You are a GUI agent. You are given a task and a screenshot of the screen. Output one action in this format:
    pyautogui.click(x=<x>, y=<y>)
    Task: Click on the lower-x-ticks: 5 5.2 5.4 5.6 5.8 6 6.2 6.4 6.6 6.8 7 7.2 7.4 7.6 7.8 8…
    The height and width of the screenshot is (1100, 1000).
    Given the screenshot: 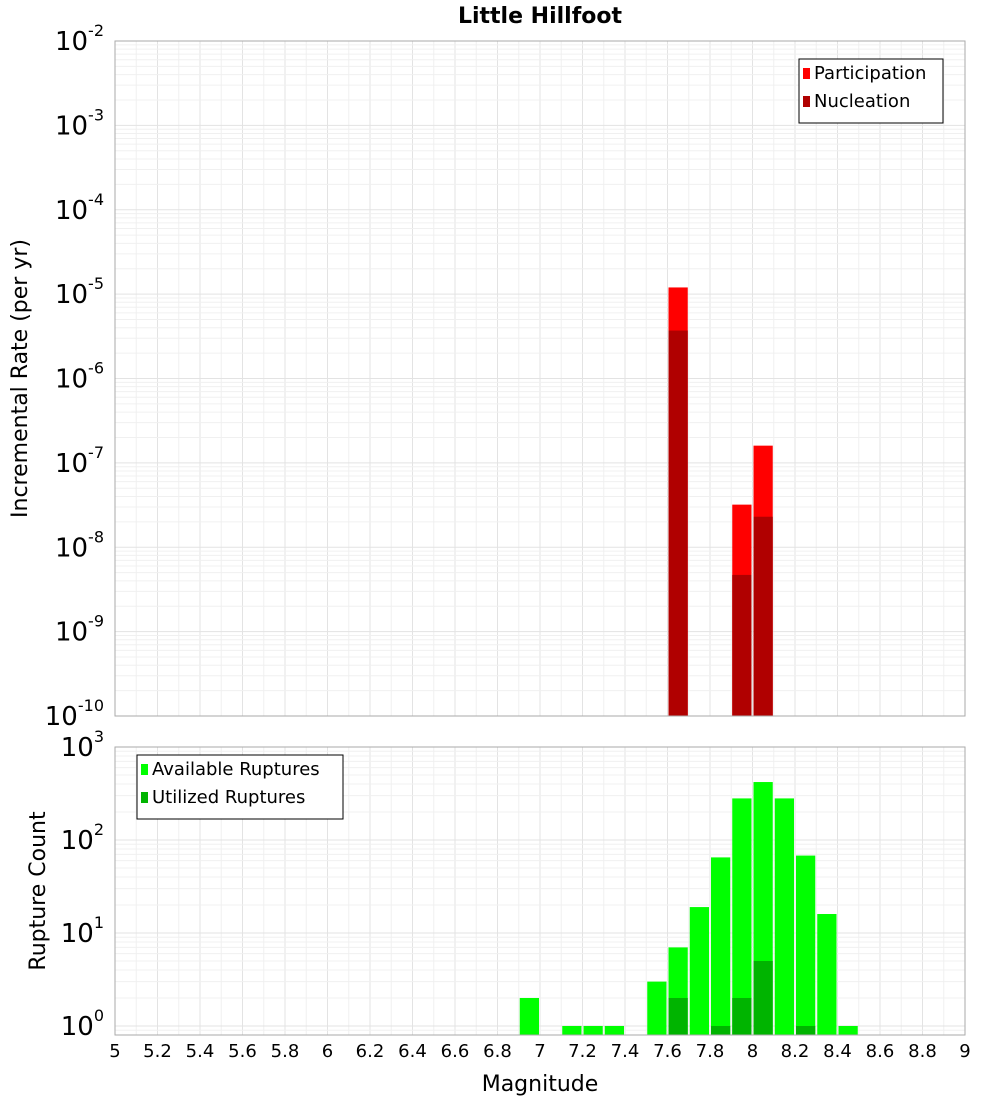 What is the action you would take?
    pyautogui.click(x=539, y=1051)
    